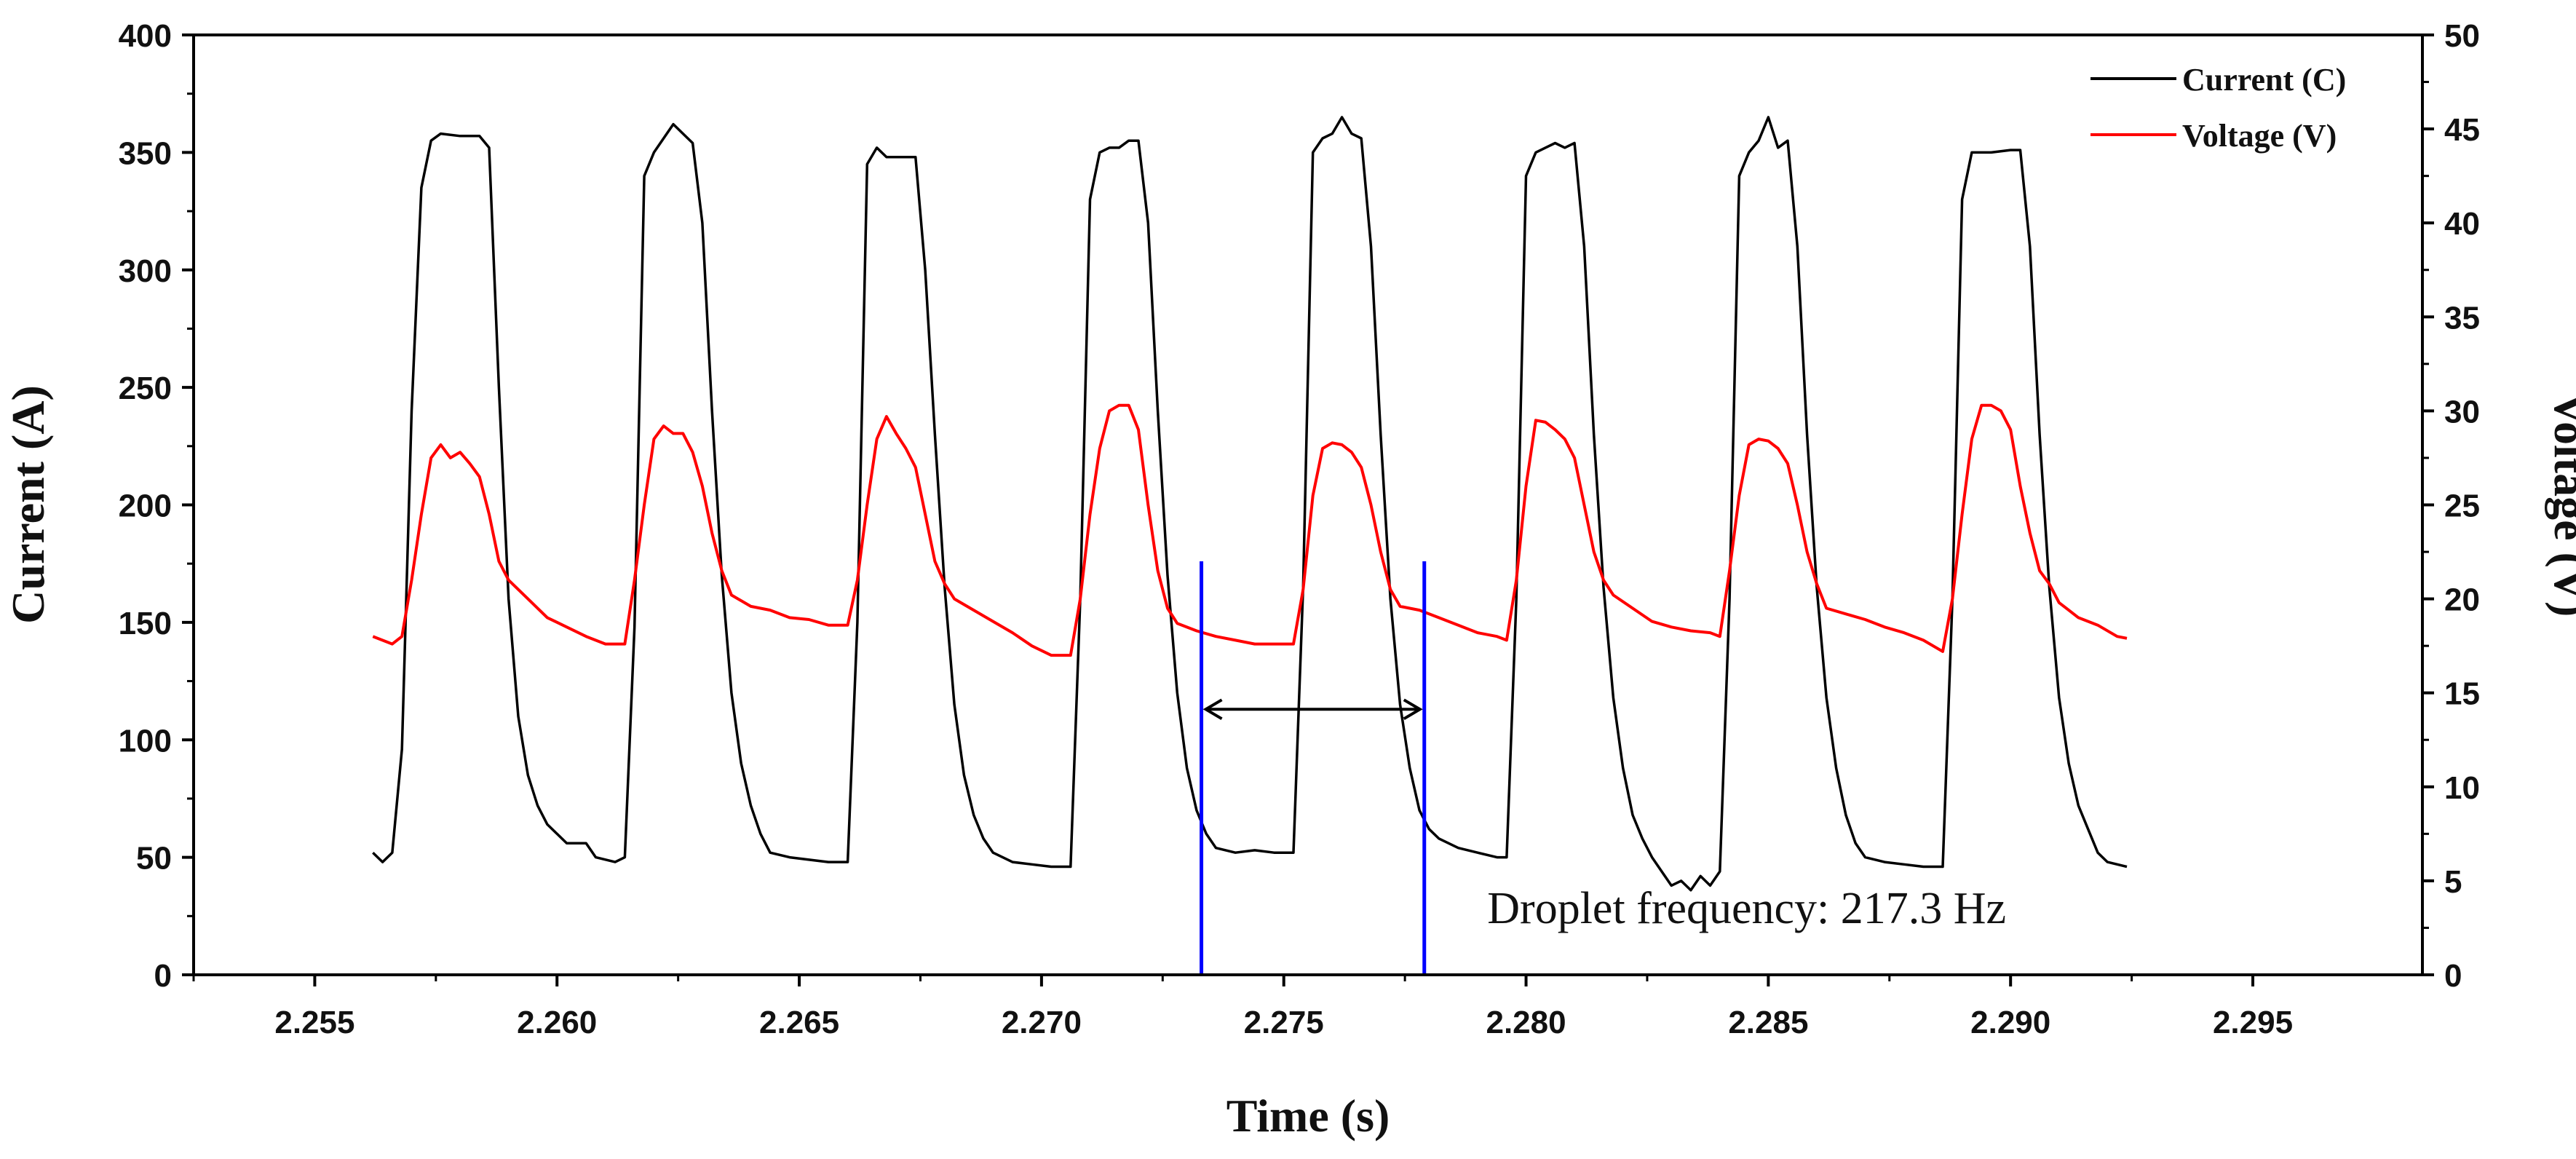  Describe the element at coordinates (2259, 136) in the screenshot. I see `legend-voltage-label: Voltage (V)` at that location.